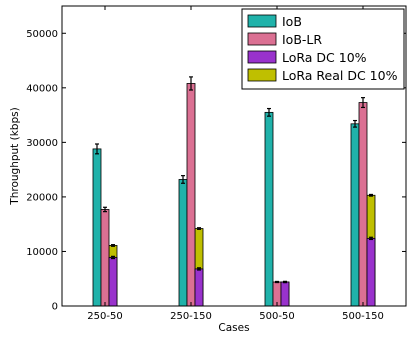 The height and width of the screenshot is (338, 408). I want to click on x-tick-label: 250-50, so click(104, 316).